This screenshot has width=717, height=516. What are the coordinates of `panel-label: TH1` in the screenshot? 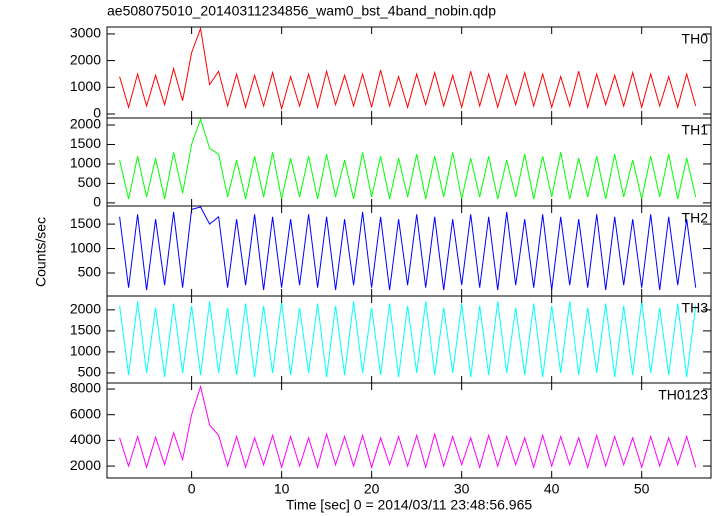 It's located at (695, 130).